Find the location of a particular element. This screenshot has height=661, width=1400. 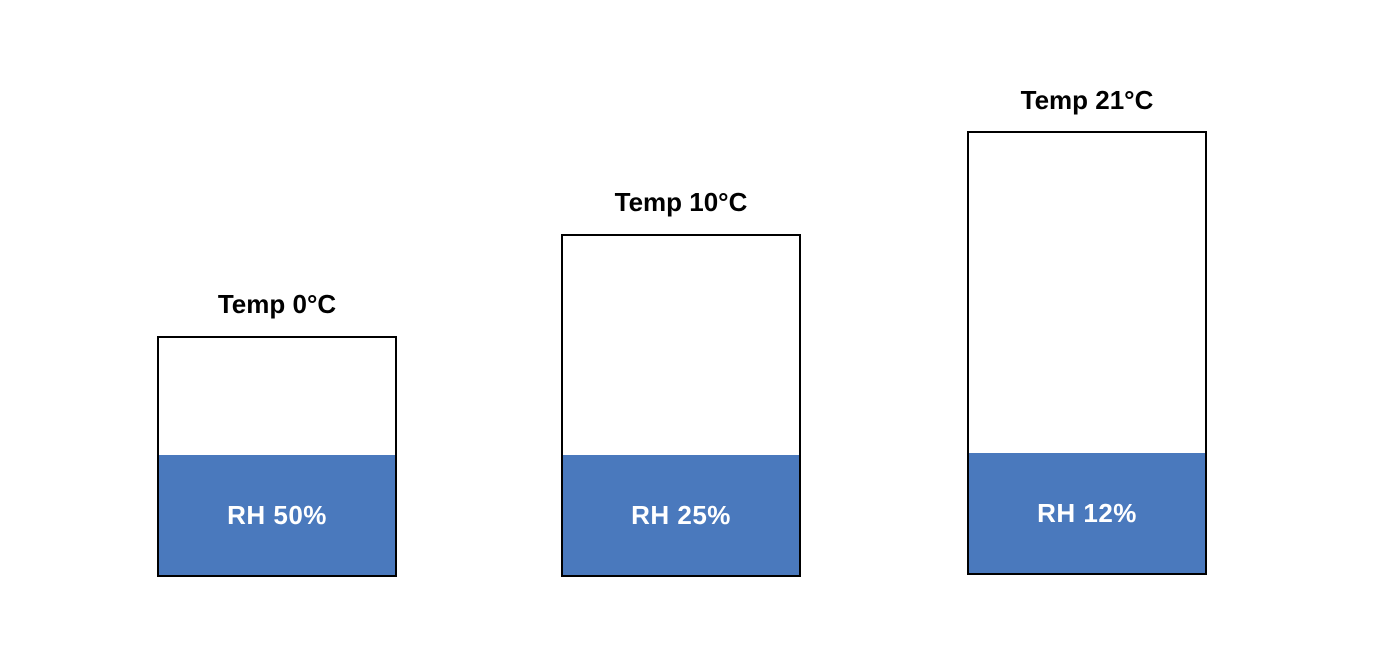

humidity-fill: RH 25% is located at coordinates (681, 515).